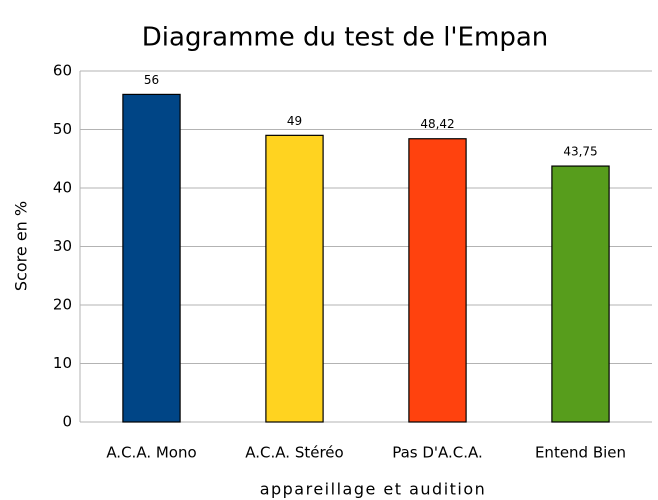  What do you see at coordinates (62, 363) in the screenshot?
I see `y-tick-label: 10` at bounding box center [62, 363].